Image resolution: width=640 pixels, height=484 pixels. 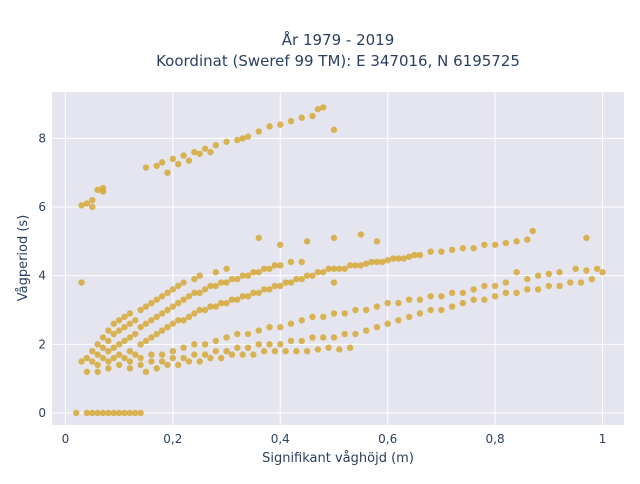 I want to click on y-tick-label: 0, so click(x=42, y=413).